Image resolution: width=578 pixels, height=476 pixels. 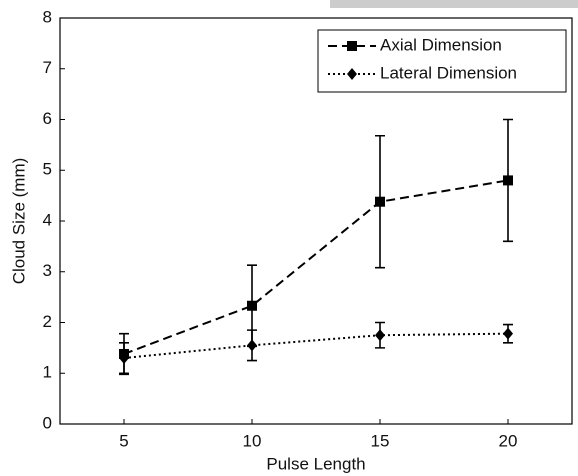 What do you see at coordinates (315, 463) in the screenshot?
I see `x-axis-label: Pulse Length` at bounding box center [315, 463].